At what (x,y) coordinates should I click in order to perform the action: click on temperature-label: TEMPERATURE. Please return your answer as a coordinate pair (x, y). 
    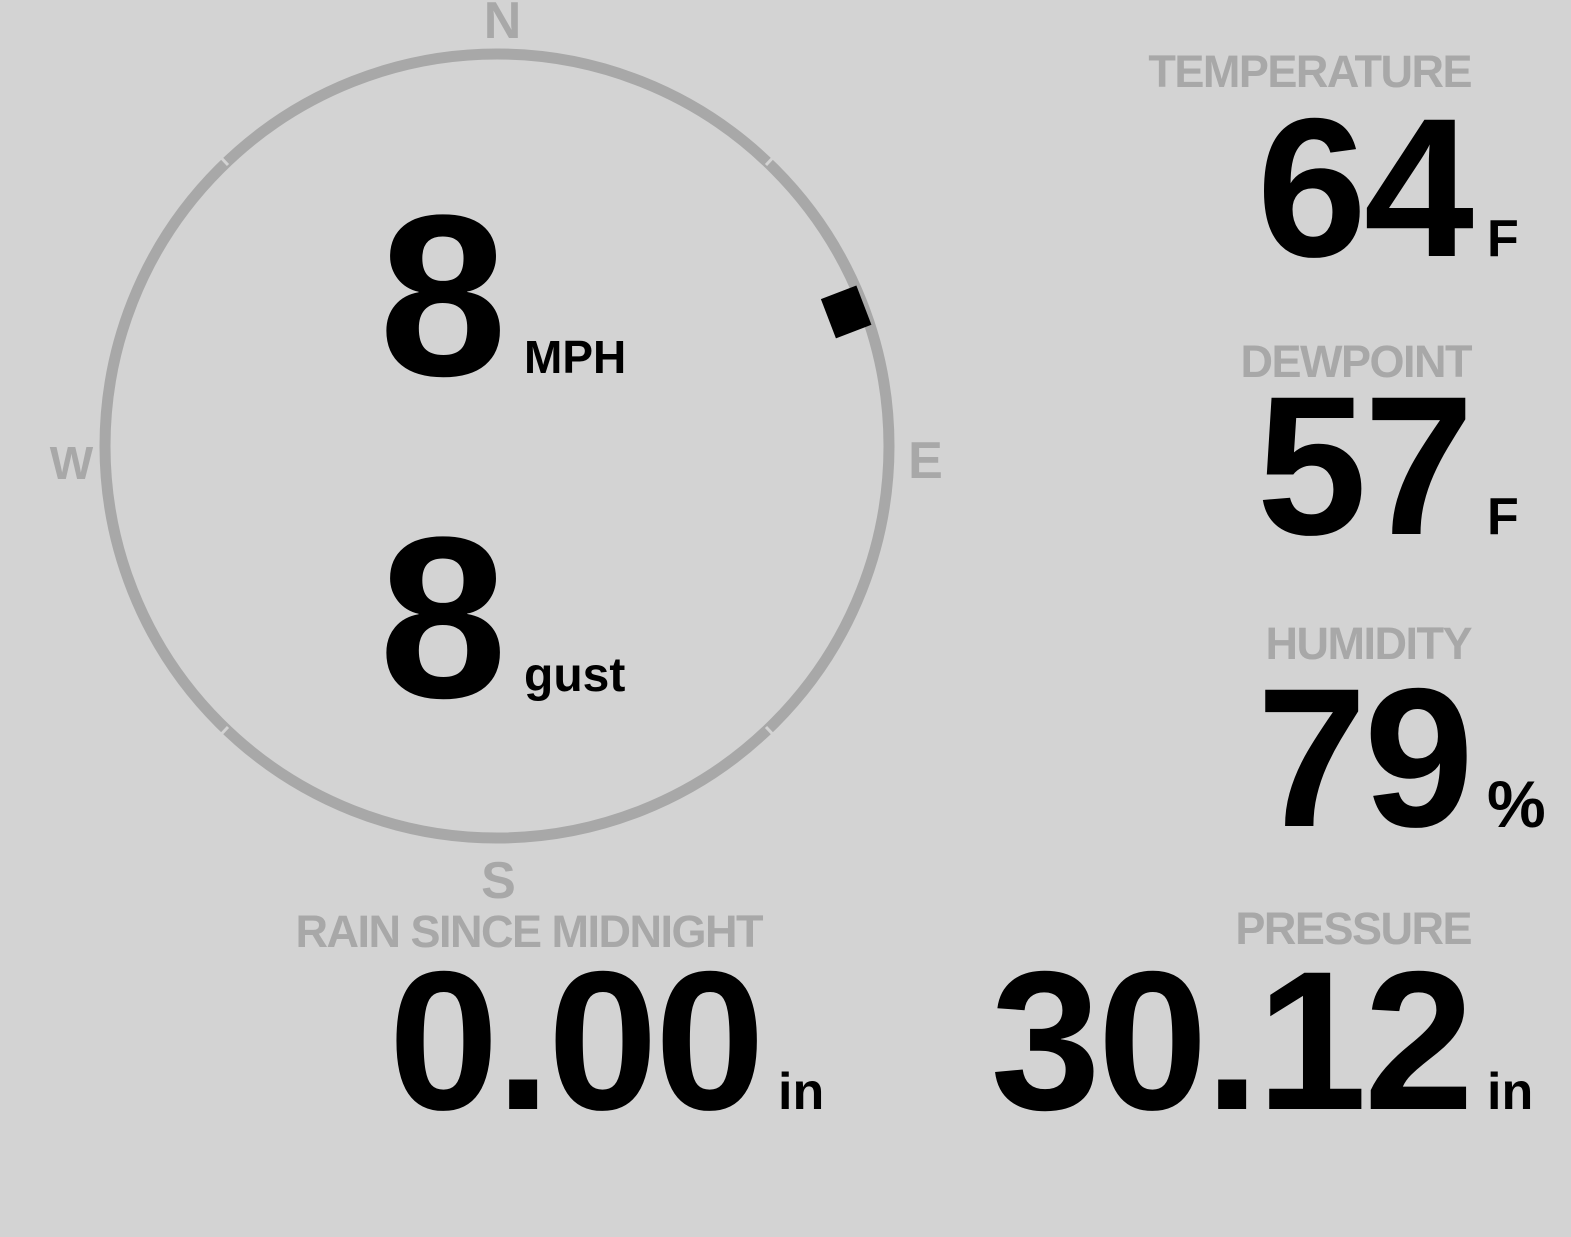
    Looking at the image, I should click on (1310, 71).